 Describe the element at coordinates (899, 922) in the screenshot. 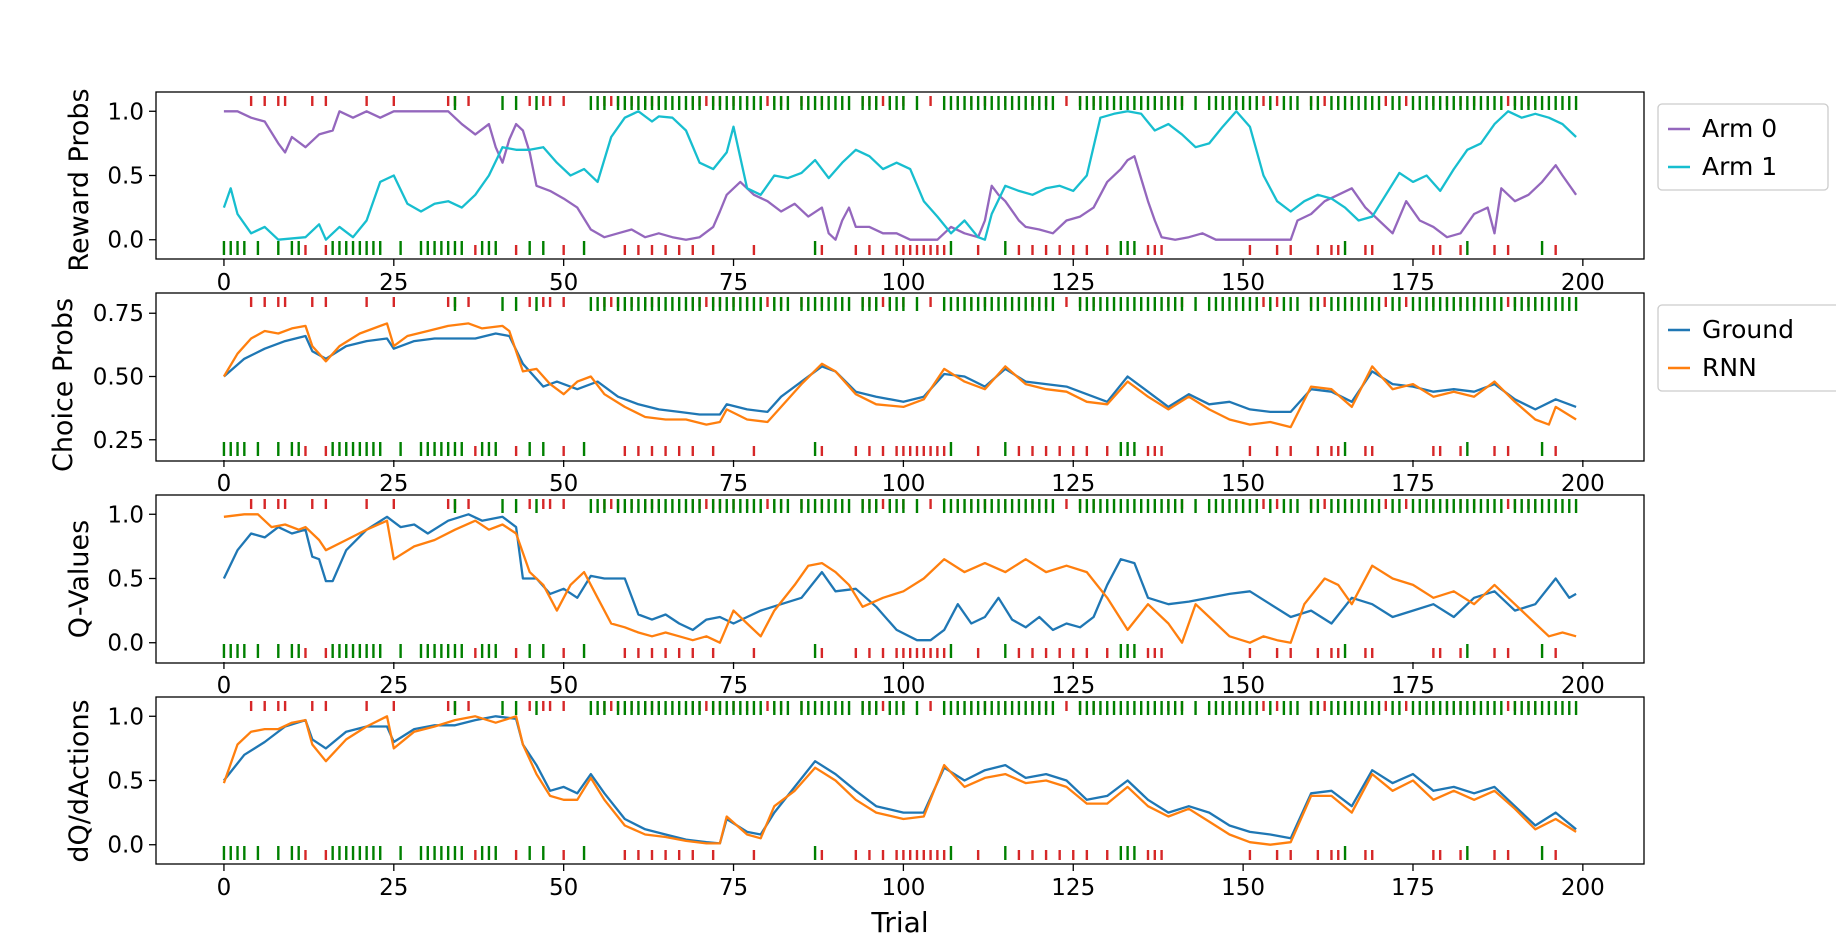

I see `x-axis-label: Trial` at that location.